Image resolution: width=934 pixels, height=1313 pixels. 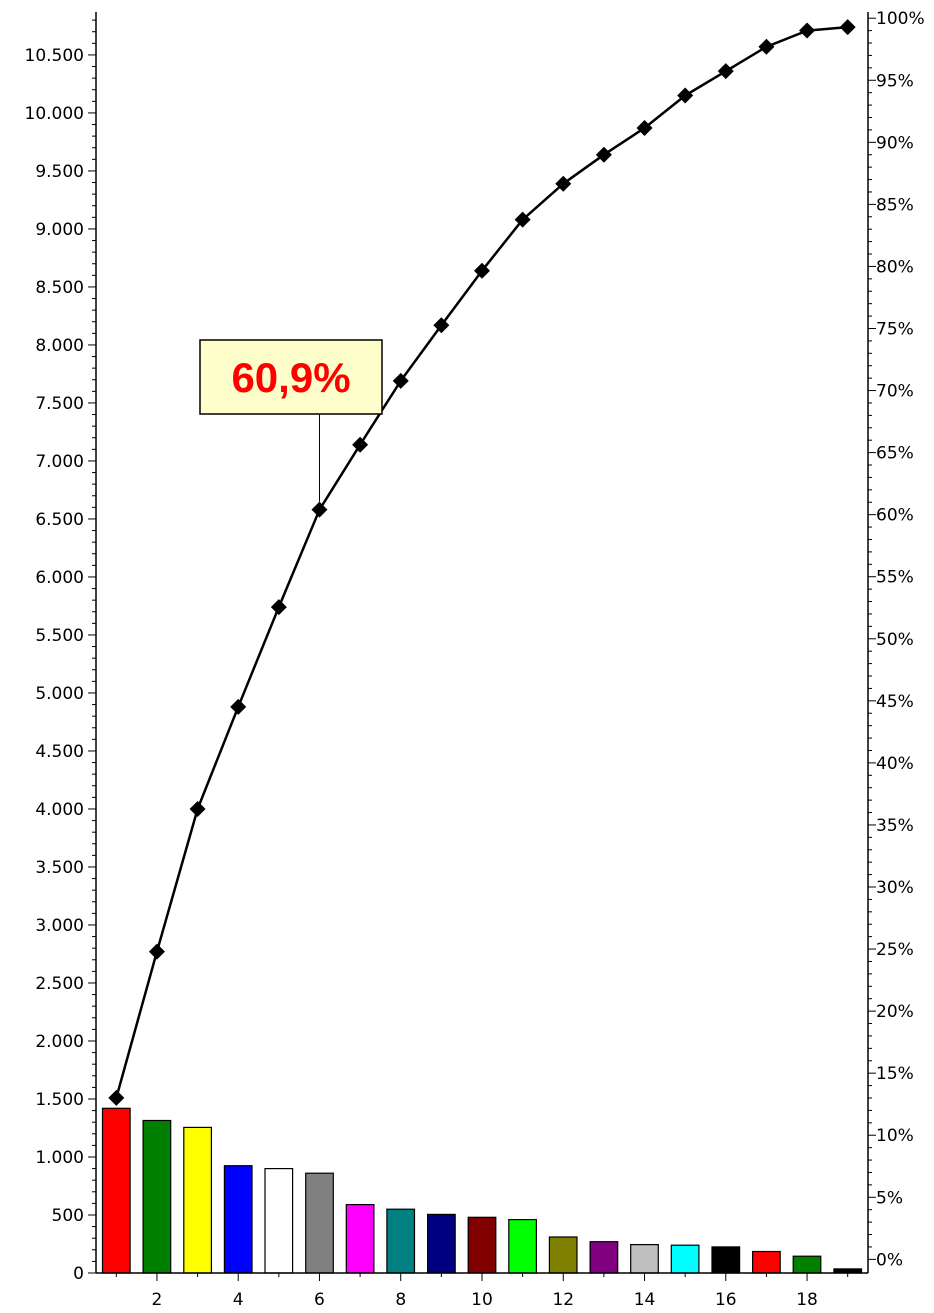 What do you see at coordinates (59, 172) in the screenshot?
I see `y-tick-label: 9.500` at bounding box center [59, 172].